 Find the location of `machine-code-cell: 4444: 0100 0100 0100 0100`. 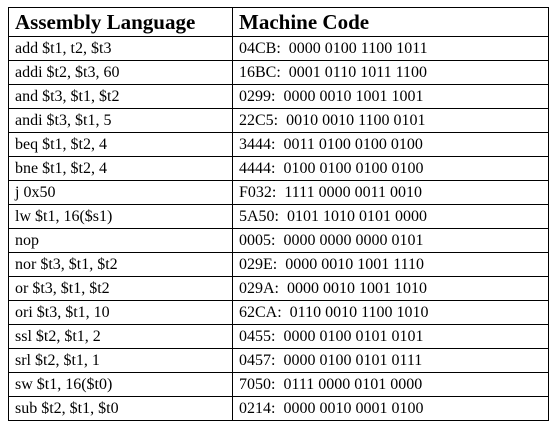

machine-code-cell: 4444: 0100 0100 0100 0100 is located at coordinates (390, 168).